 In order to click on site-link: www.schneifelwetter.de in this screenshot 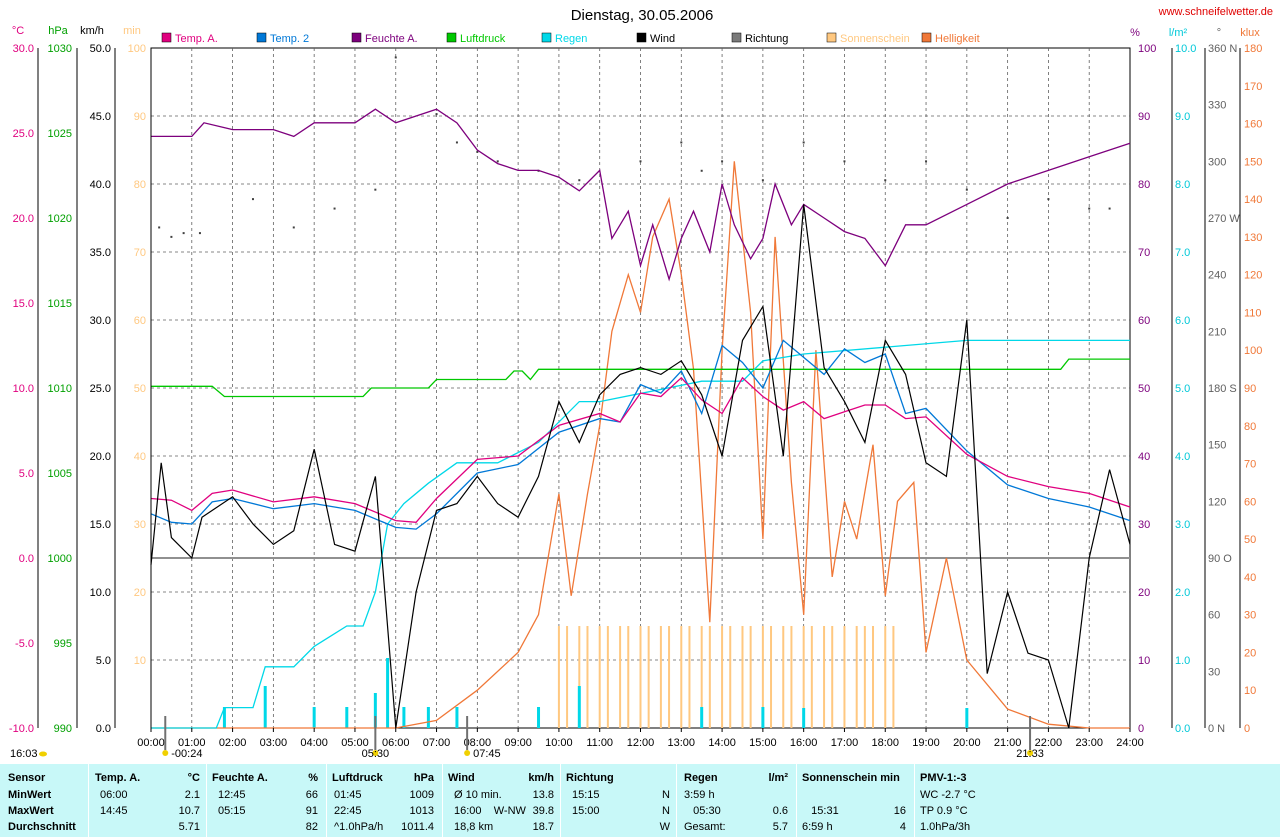, I will do `click(1215, 12)`.